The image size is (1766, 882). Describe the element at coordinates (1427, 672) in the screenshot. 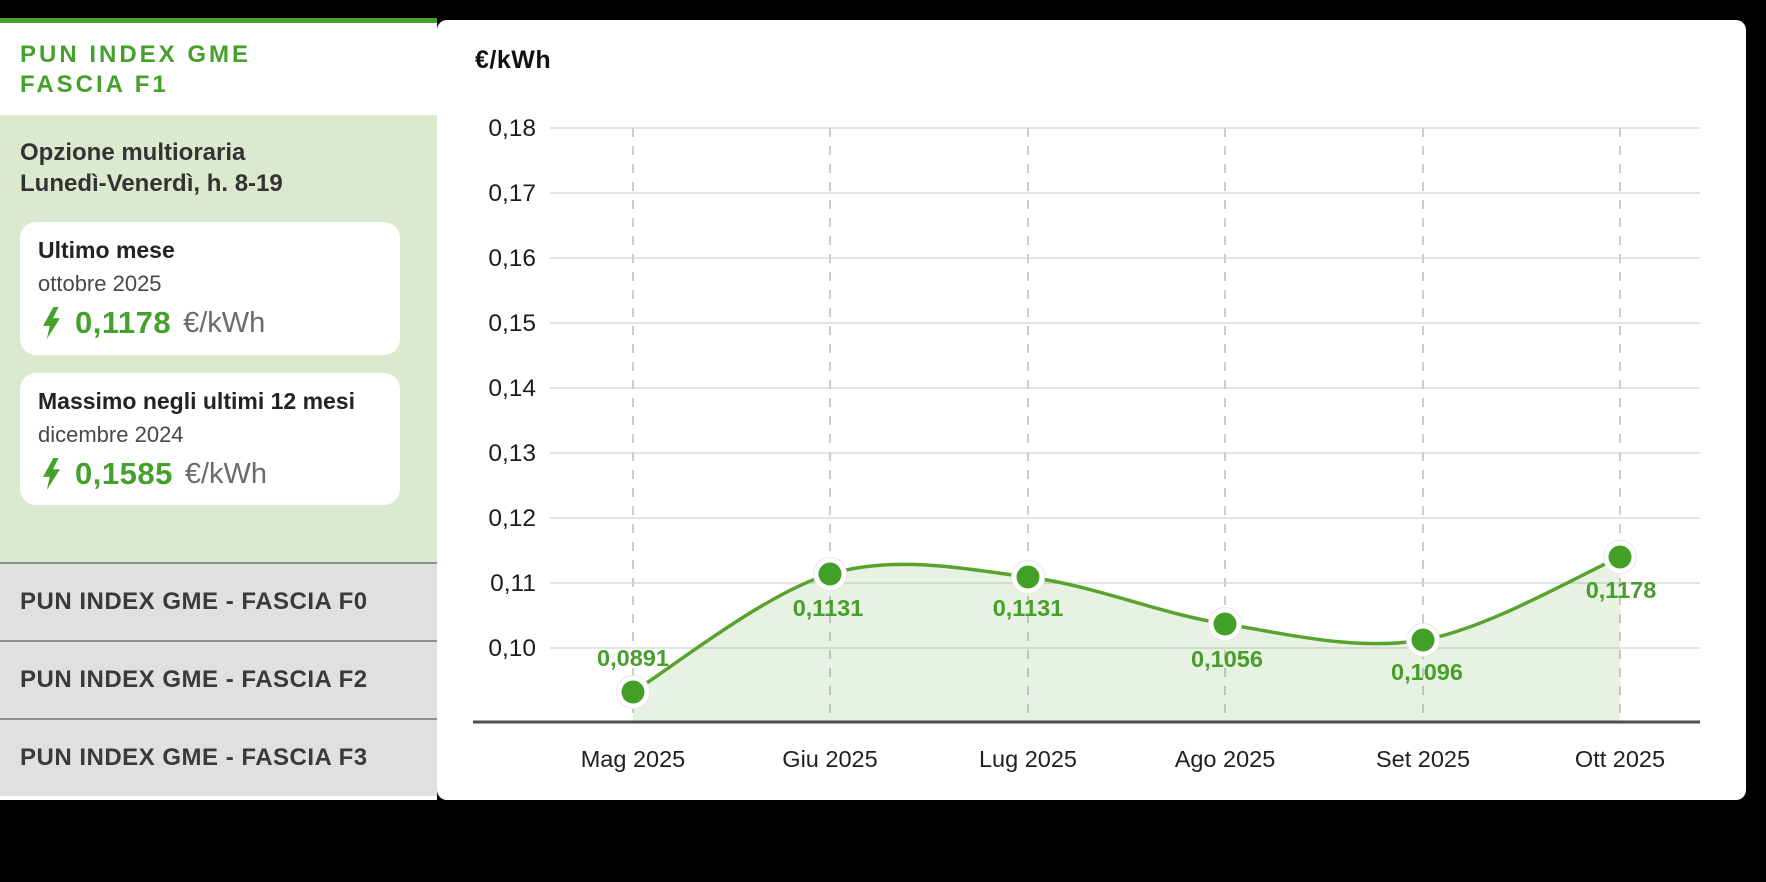

I see `svg-text: 0,1096` at that location.